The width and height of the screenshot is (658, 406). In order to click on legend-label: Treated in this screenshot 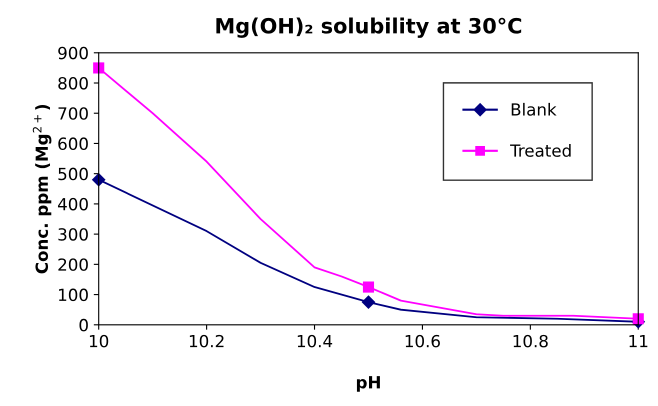, I will do `click(540, 150)`.